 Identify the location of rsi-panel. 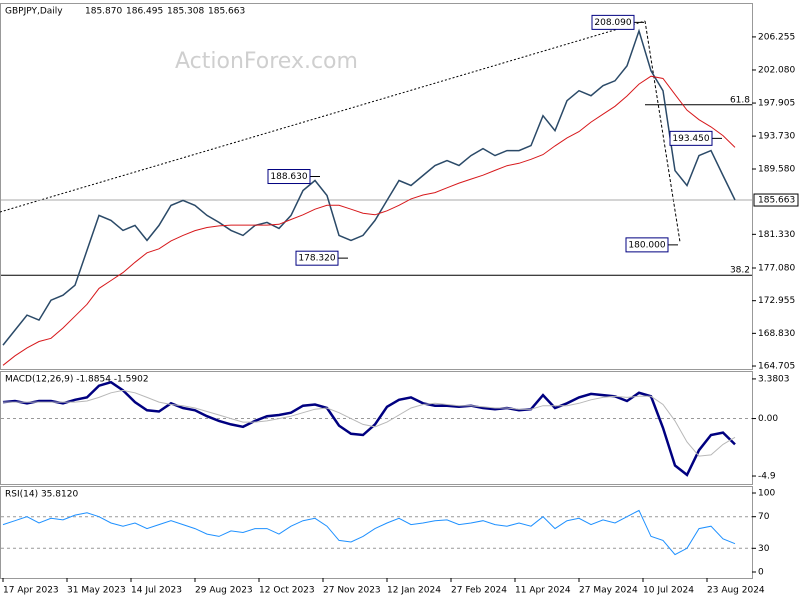
(376, 532).